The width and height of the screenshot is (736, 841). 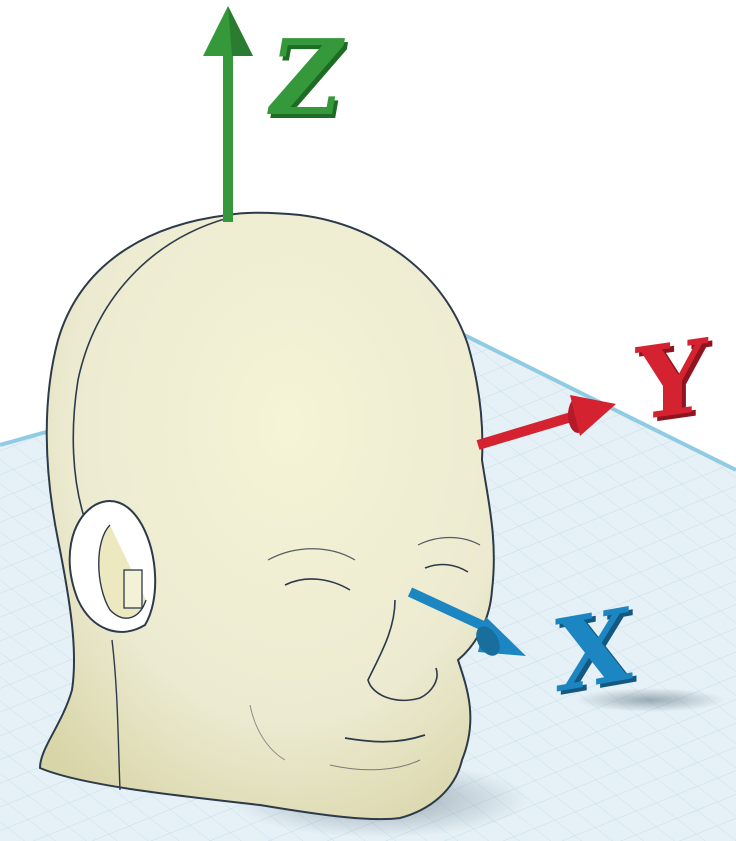 What do you see at coordinates (228, 114) in the screenshot?
I see `z-axis-arrow` at bounding box center [228, 114].